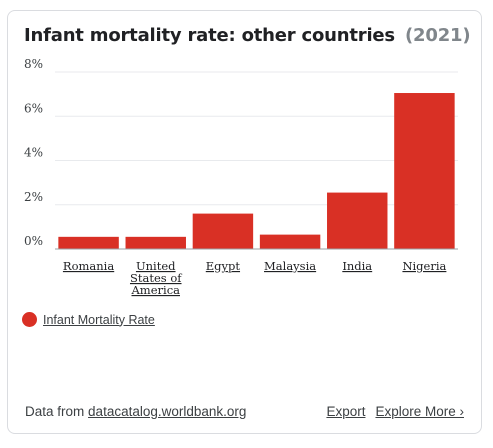 This screenshot has width=493, height=448. What do you see at coordinates (290, 266) in the screenshot?
I see `x-tick-label: Malaysia` at bounding box center [290, 266].